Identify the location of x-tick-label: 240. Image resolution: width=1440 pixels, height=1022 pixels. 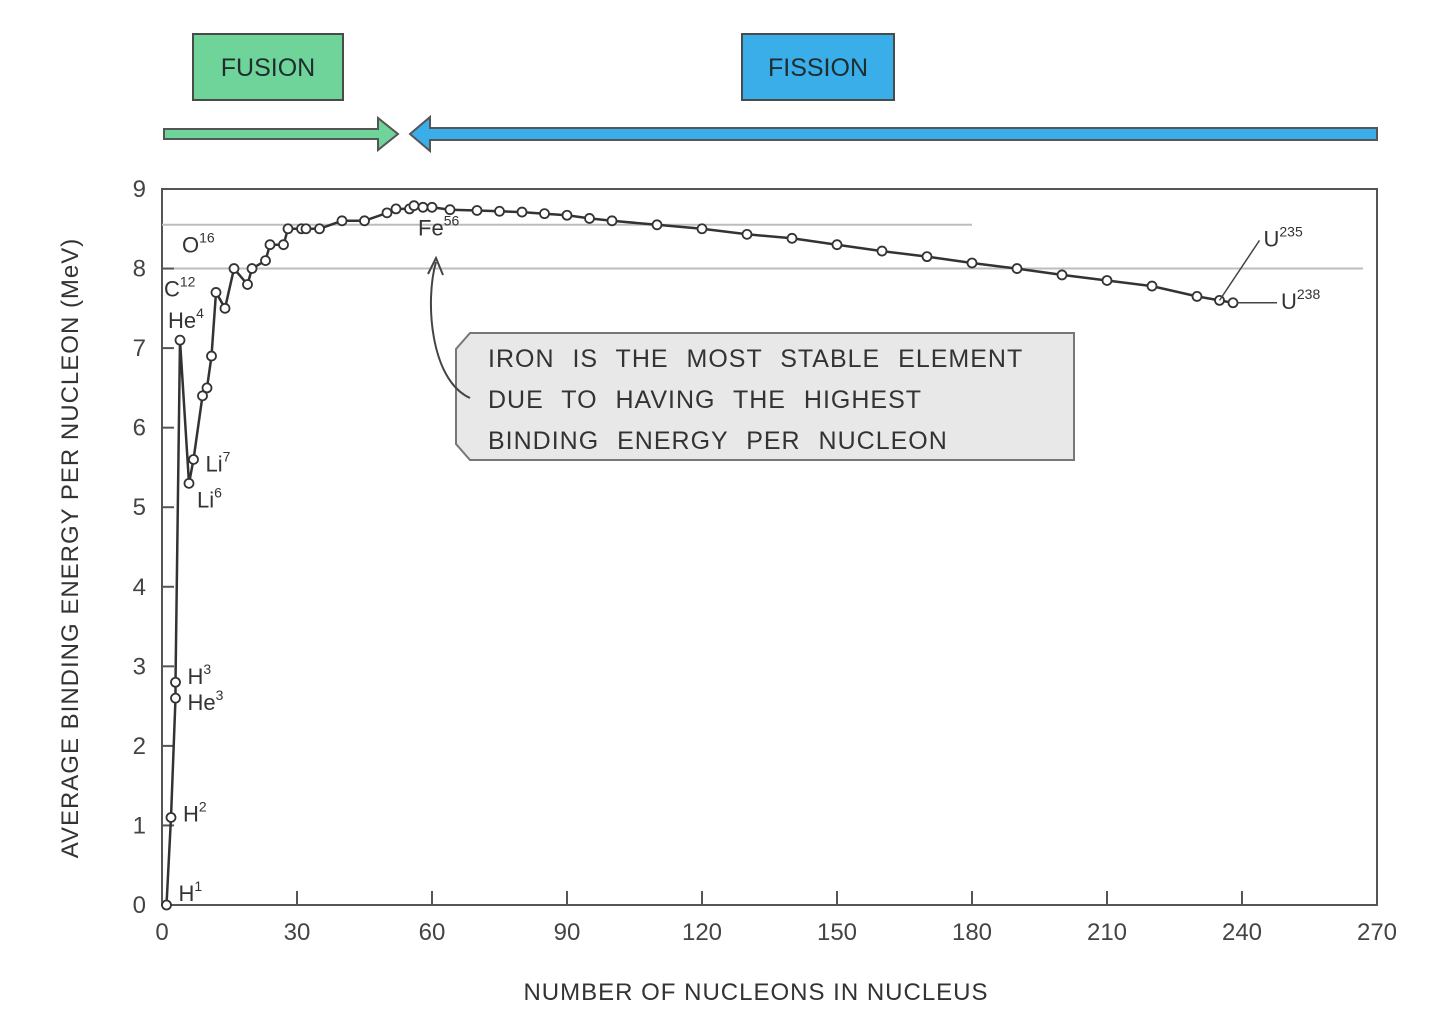
(1242, 932).